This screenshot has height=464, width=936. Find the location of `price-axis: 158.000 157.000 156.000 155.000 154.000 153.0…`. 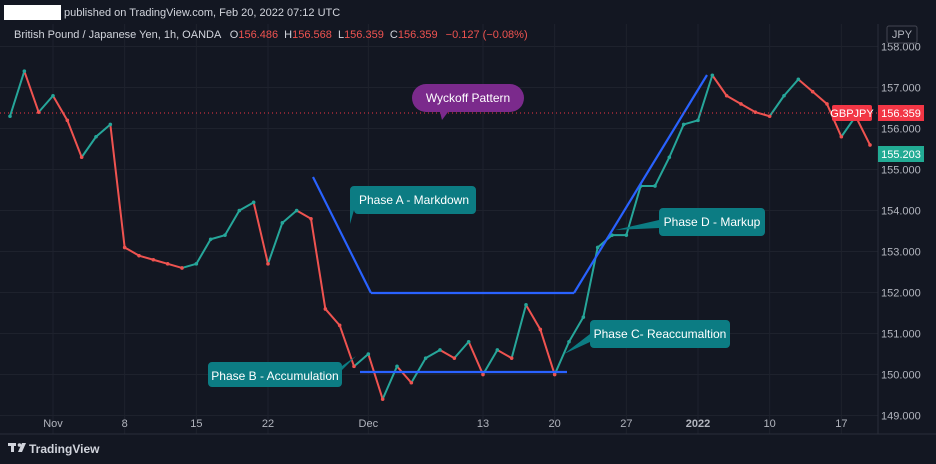

price-axis: 158.000 157.000 156.000 155.000 154.000 153.0… is located at coordinates (877, 229).